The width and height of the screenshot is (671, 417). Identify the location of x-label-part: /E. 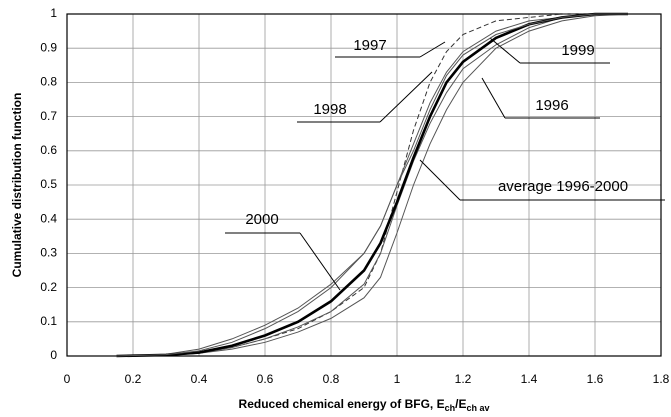
(460, 404).